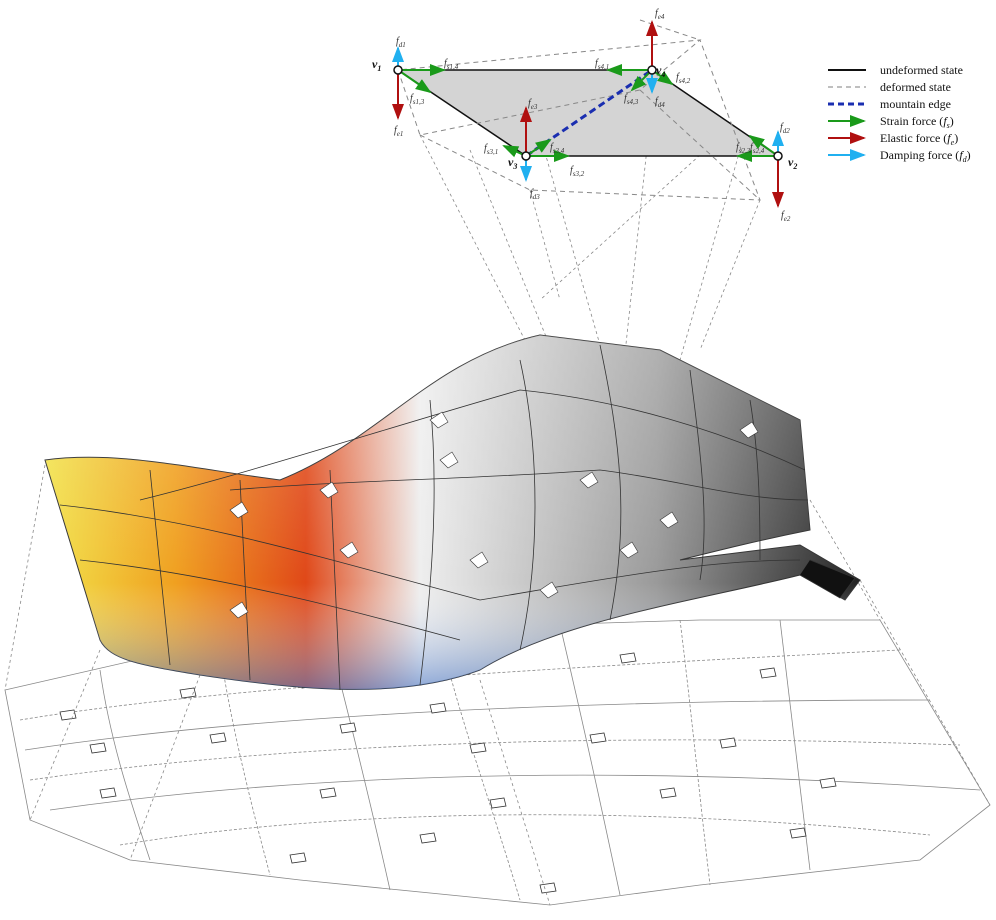 The image size is (996, 920). I want to click on force-label: fs4,2, so click(683, 78).